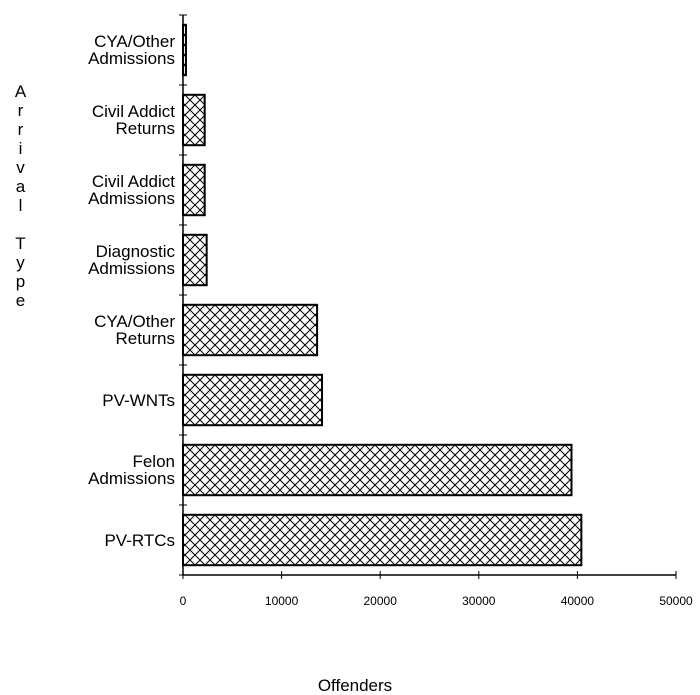 This screenshot has height=695, width=700. Describe the element at coordinates (355, 685) in the screenshot. I see `x-axis-label: Offenders` at that location.